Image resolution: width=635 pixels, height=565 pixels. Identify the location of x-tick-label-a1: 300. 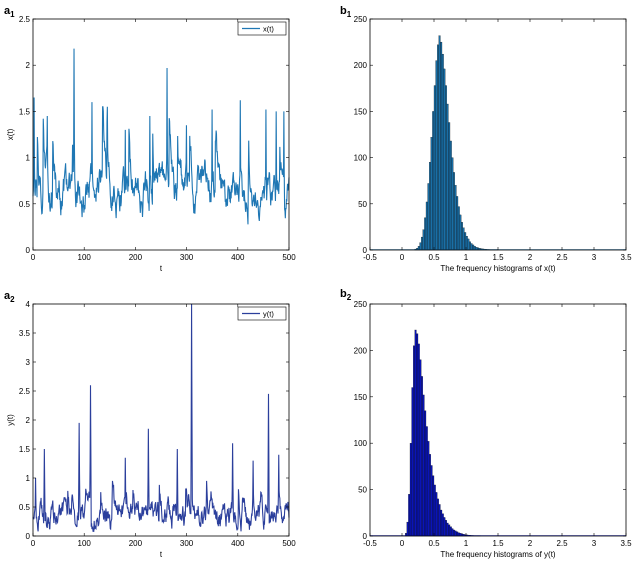
(187, 257).